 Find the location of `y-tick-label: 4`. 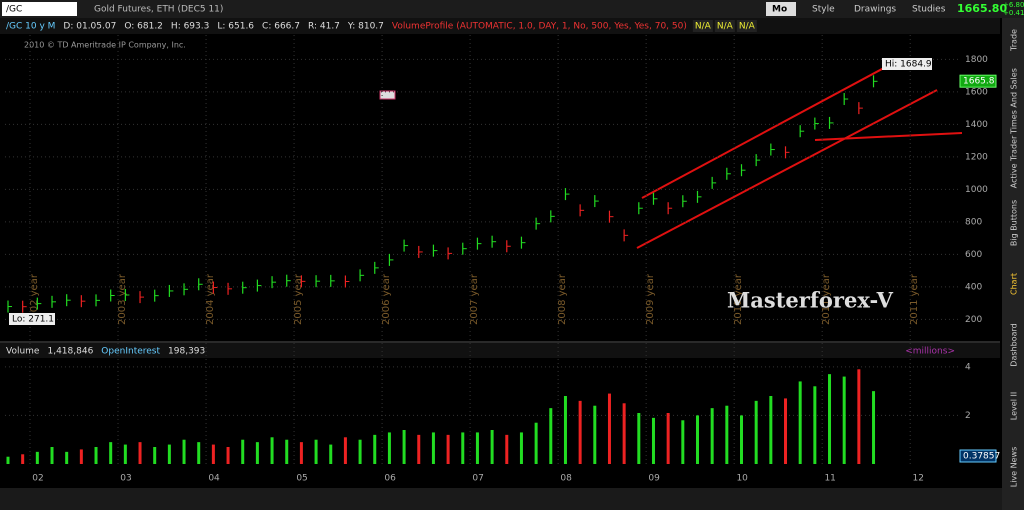

y-tick-label: 4 is located at coordinates (968, 367).